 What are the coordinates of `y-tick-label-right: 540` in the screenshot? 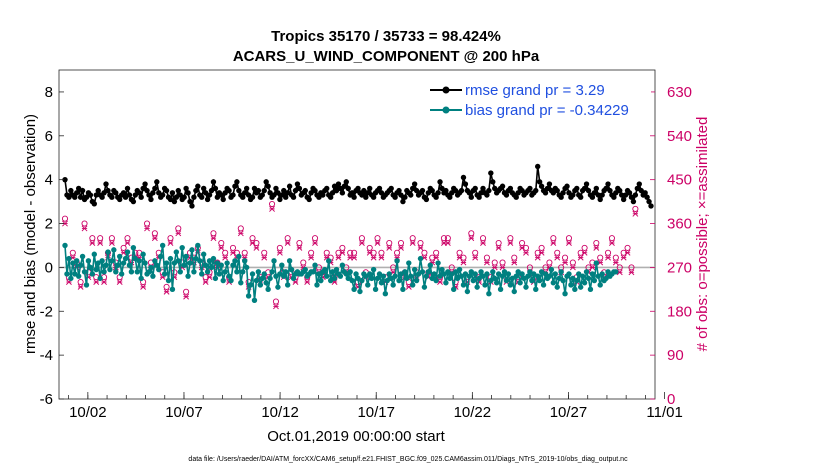 It's located at (679, 136).